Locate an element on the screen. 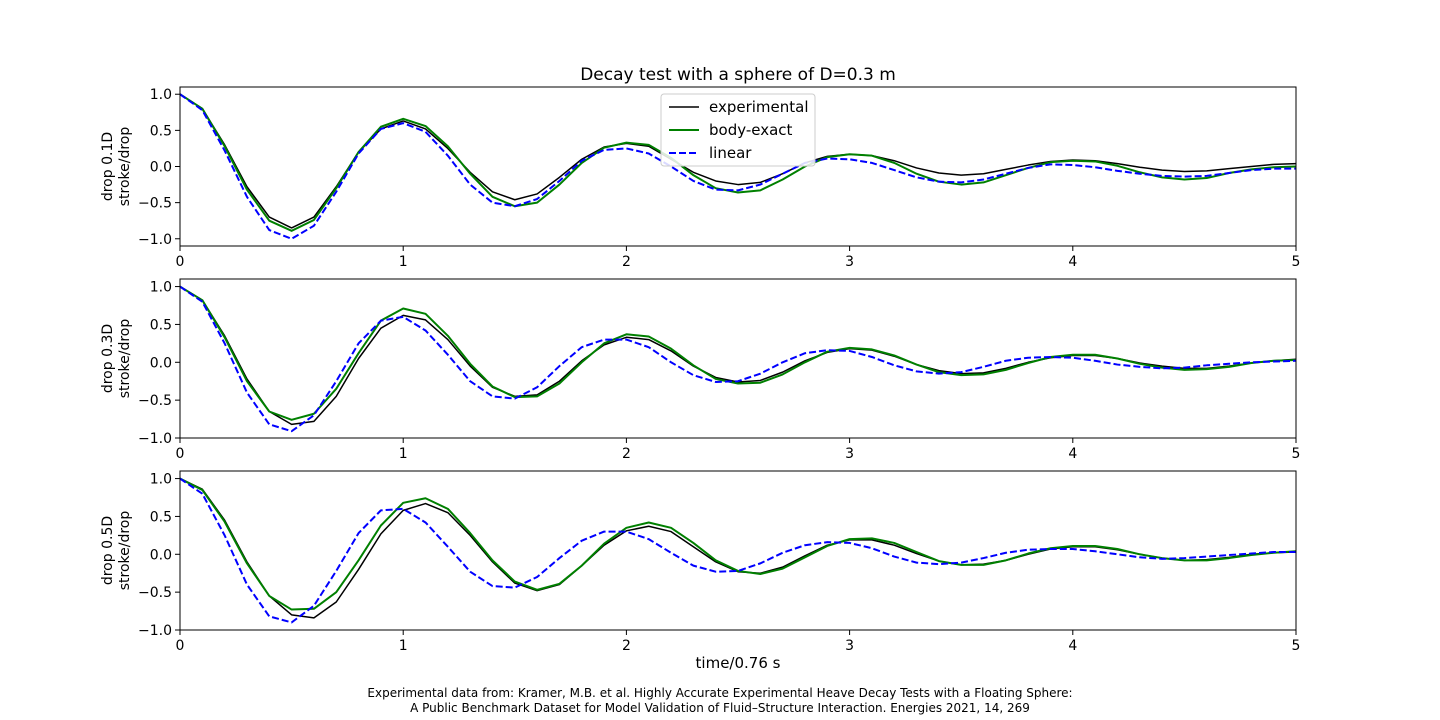 Image resolution: width=1440 pixels, height=720 pixels. legend-label-linear: linear is located at coordinates (730, 153).